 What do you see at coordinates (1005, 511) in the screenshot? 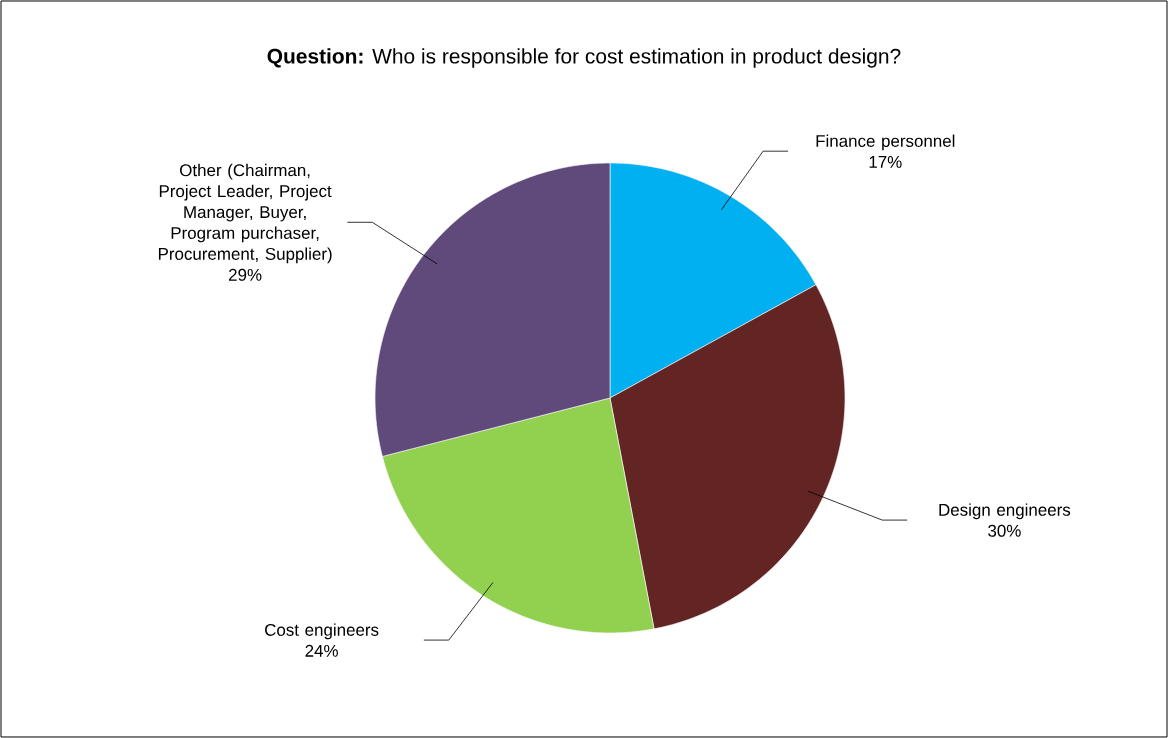
I see `slice-label: Design engineers` at bounding box center [1005, 511].